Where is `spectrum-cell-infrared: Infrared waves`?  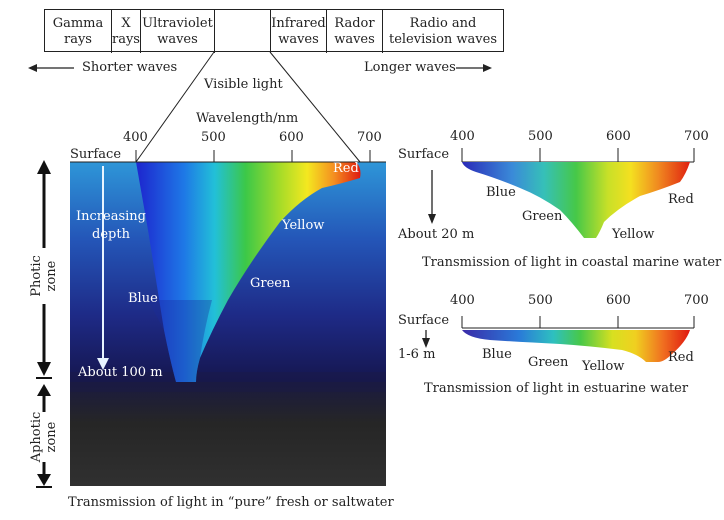 spectrum-cell-infrared: Infrared waves is located at coordinates (299, 31).